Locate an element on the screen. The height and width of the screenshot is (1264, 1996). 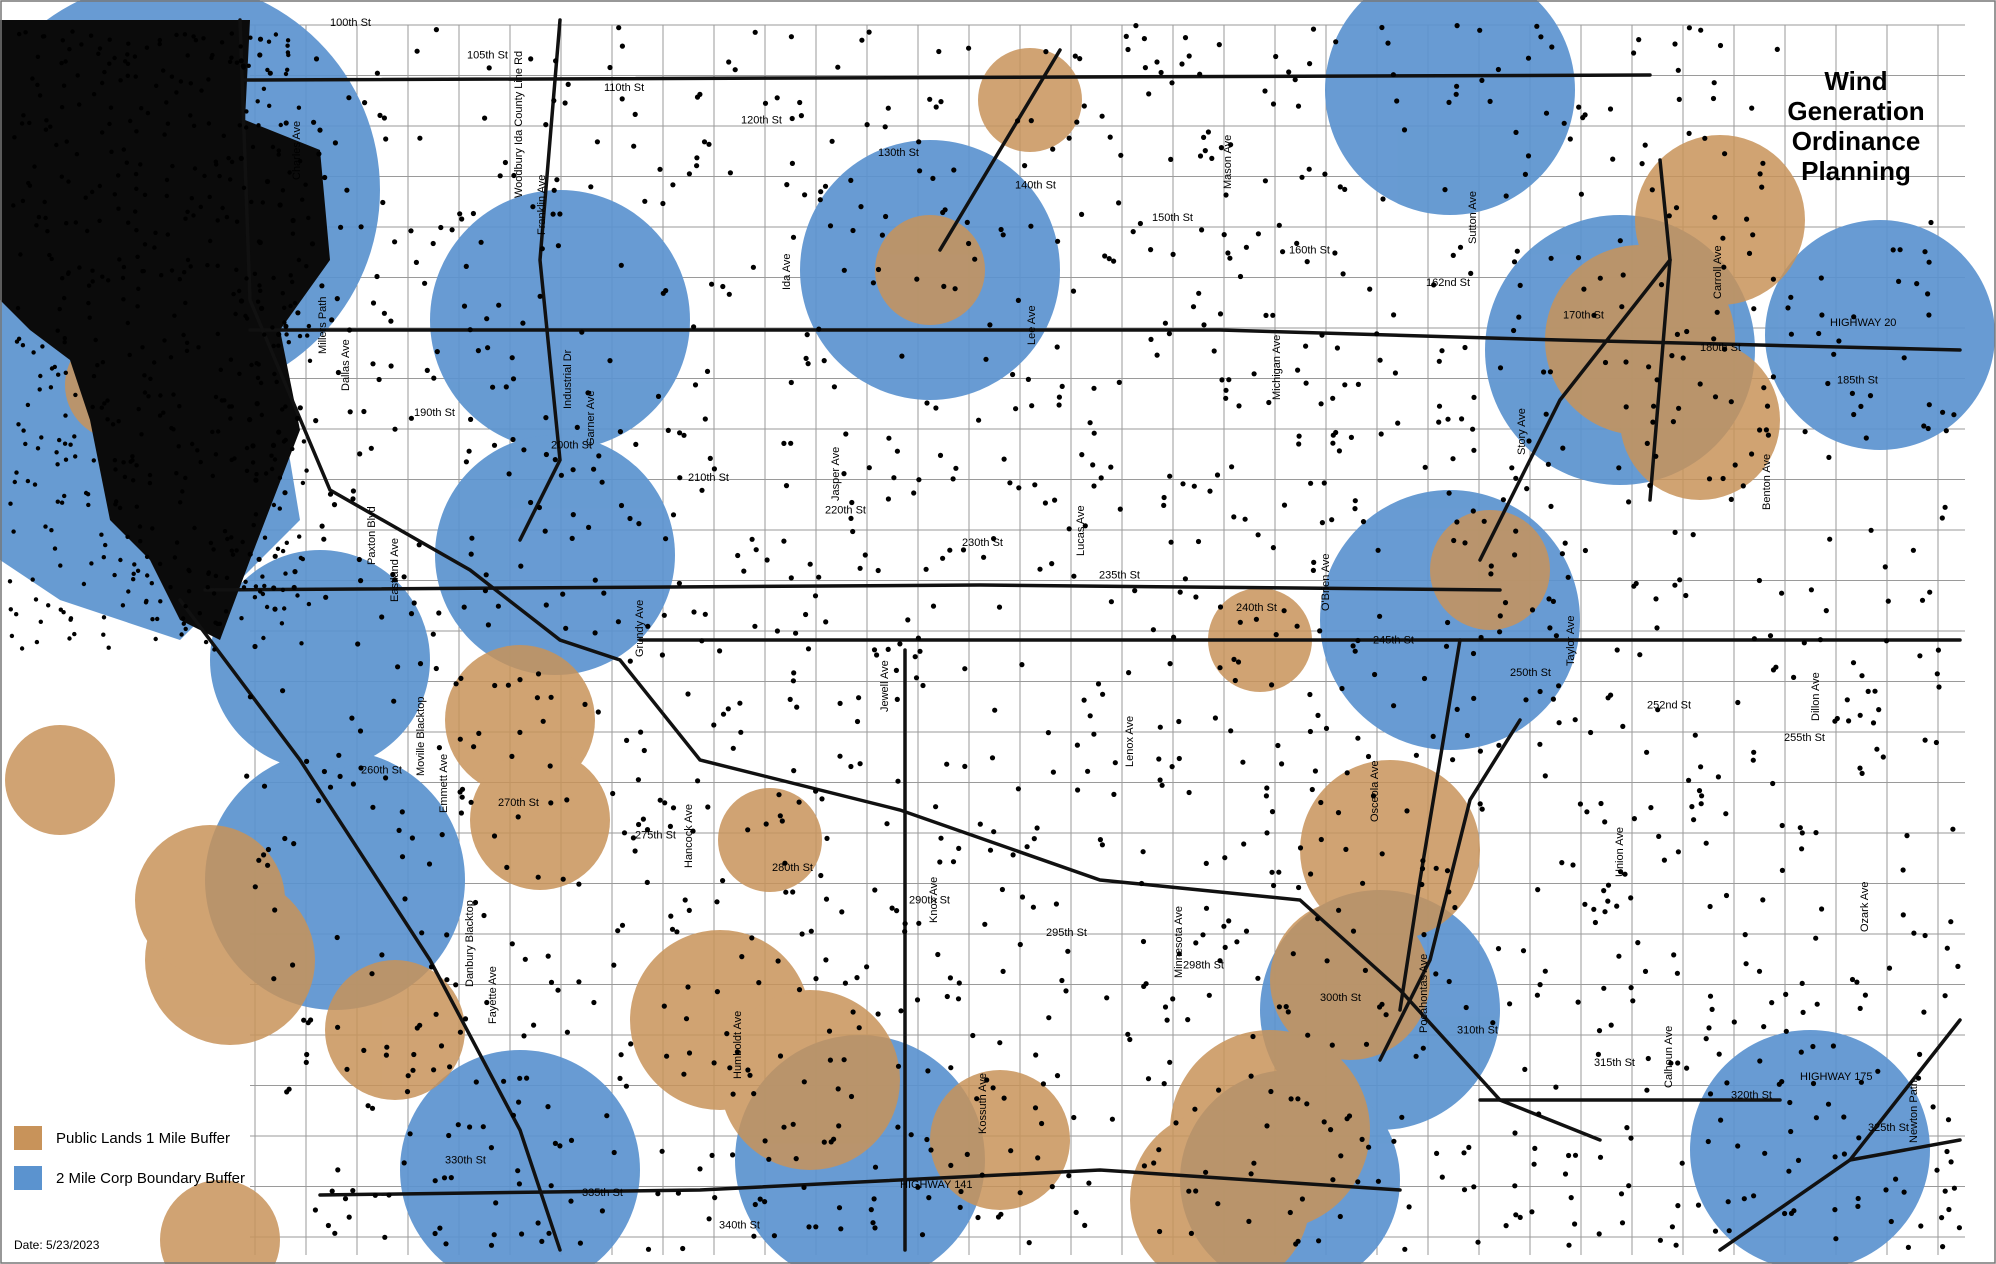
public-lands-buffer-zone is located at coordinates (770, 840).